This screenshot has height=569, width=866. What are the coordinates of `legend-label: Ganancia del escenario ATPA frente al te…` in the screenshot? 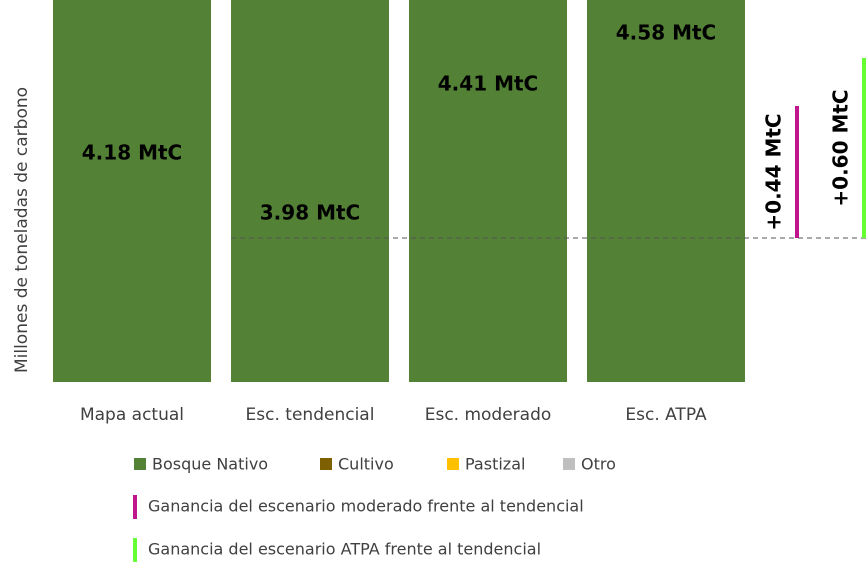 It's located at (344, 549).